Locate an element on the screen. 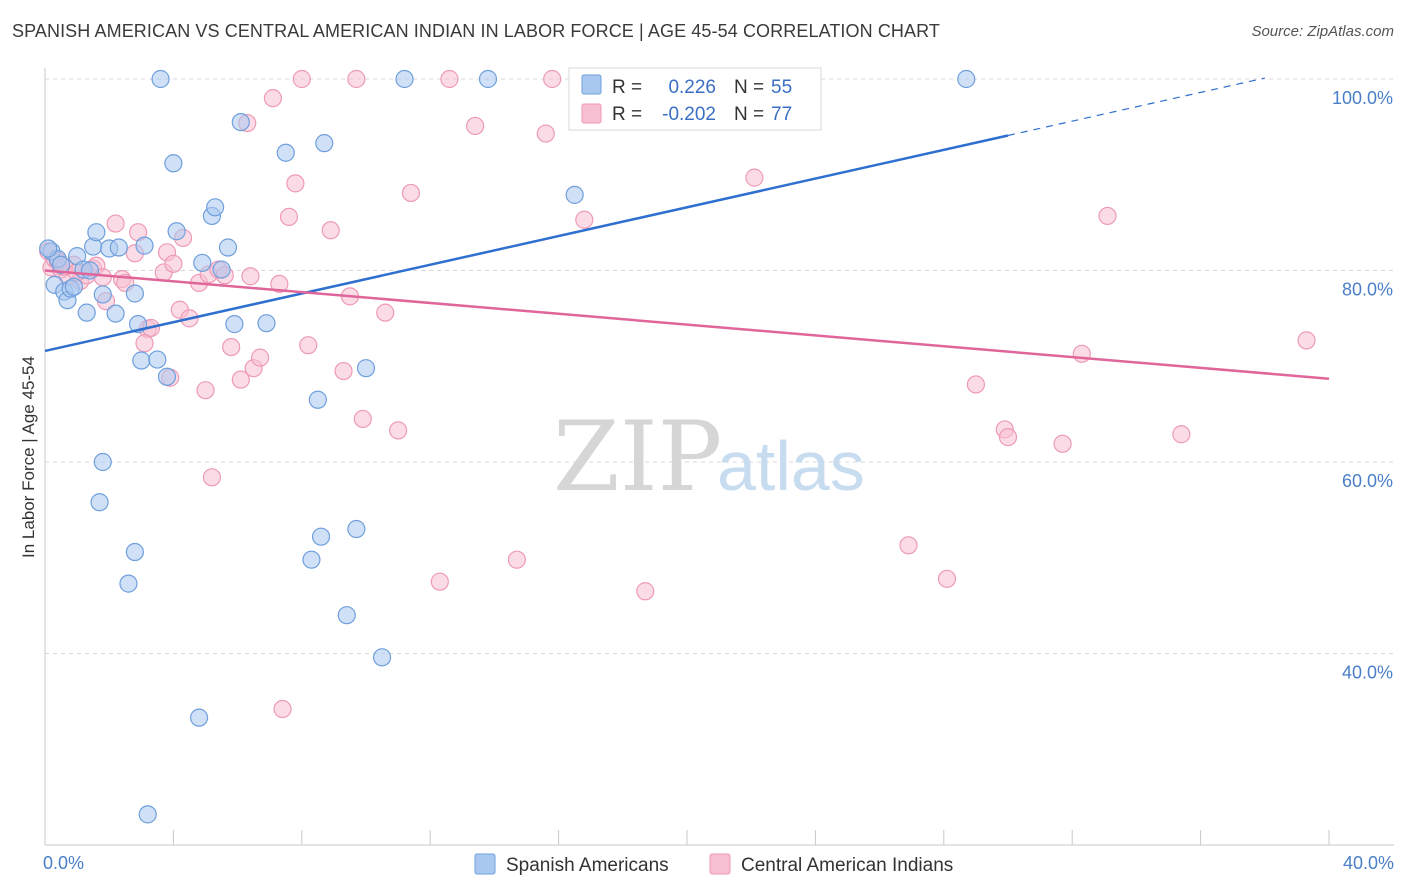  legend-bottom-label-spanish-americans: Spanish Americans is located at coordinates (587, 865).